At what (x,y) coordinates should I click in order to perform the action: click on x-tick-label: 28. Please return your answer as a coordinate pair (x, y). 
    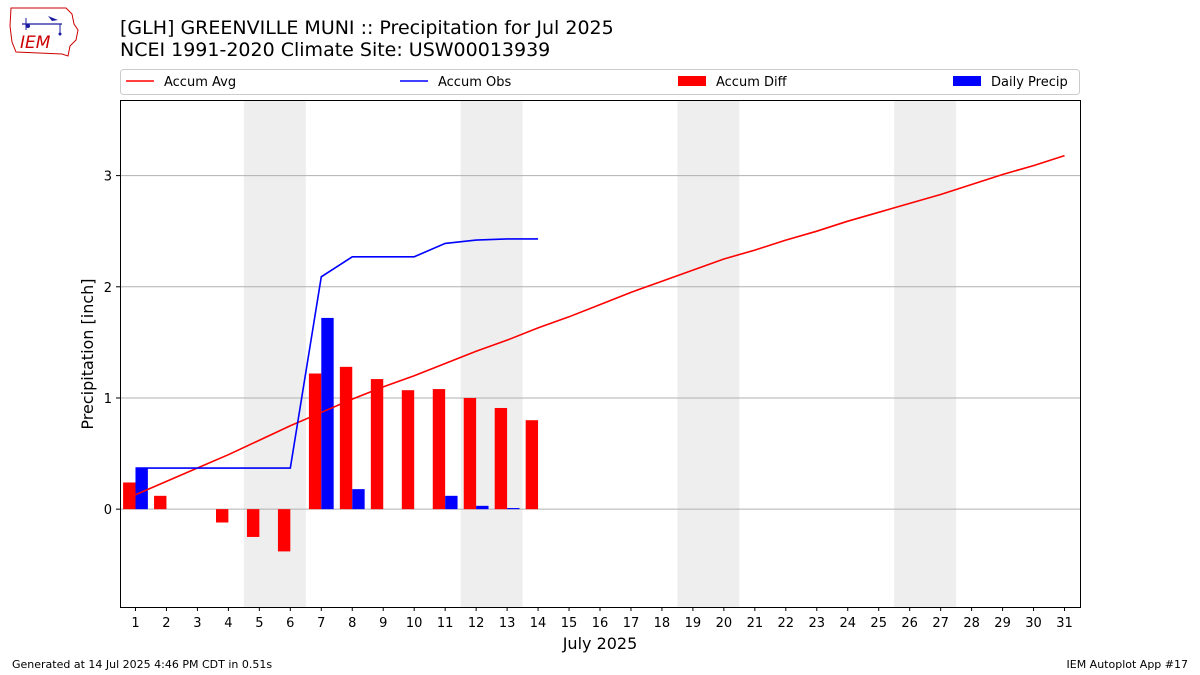
    Looking at the image, I should click on (971, 623).